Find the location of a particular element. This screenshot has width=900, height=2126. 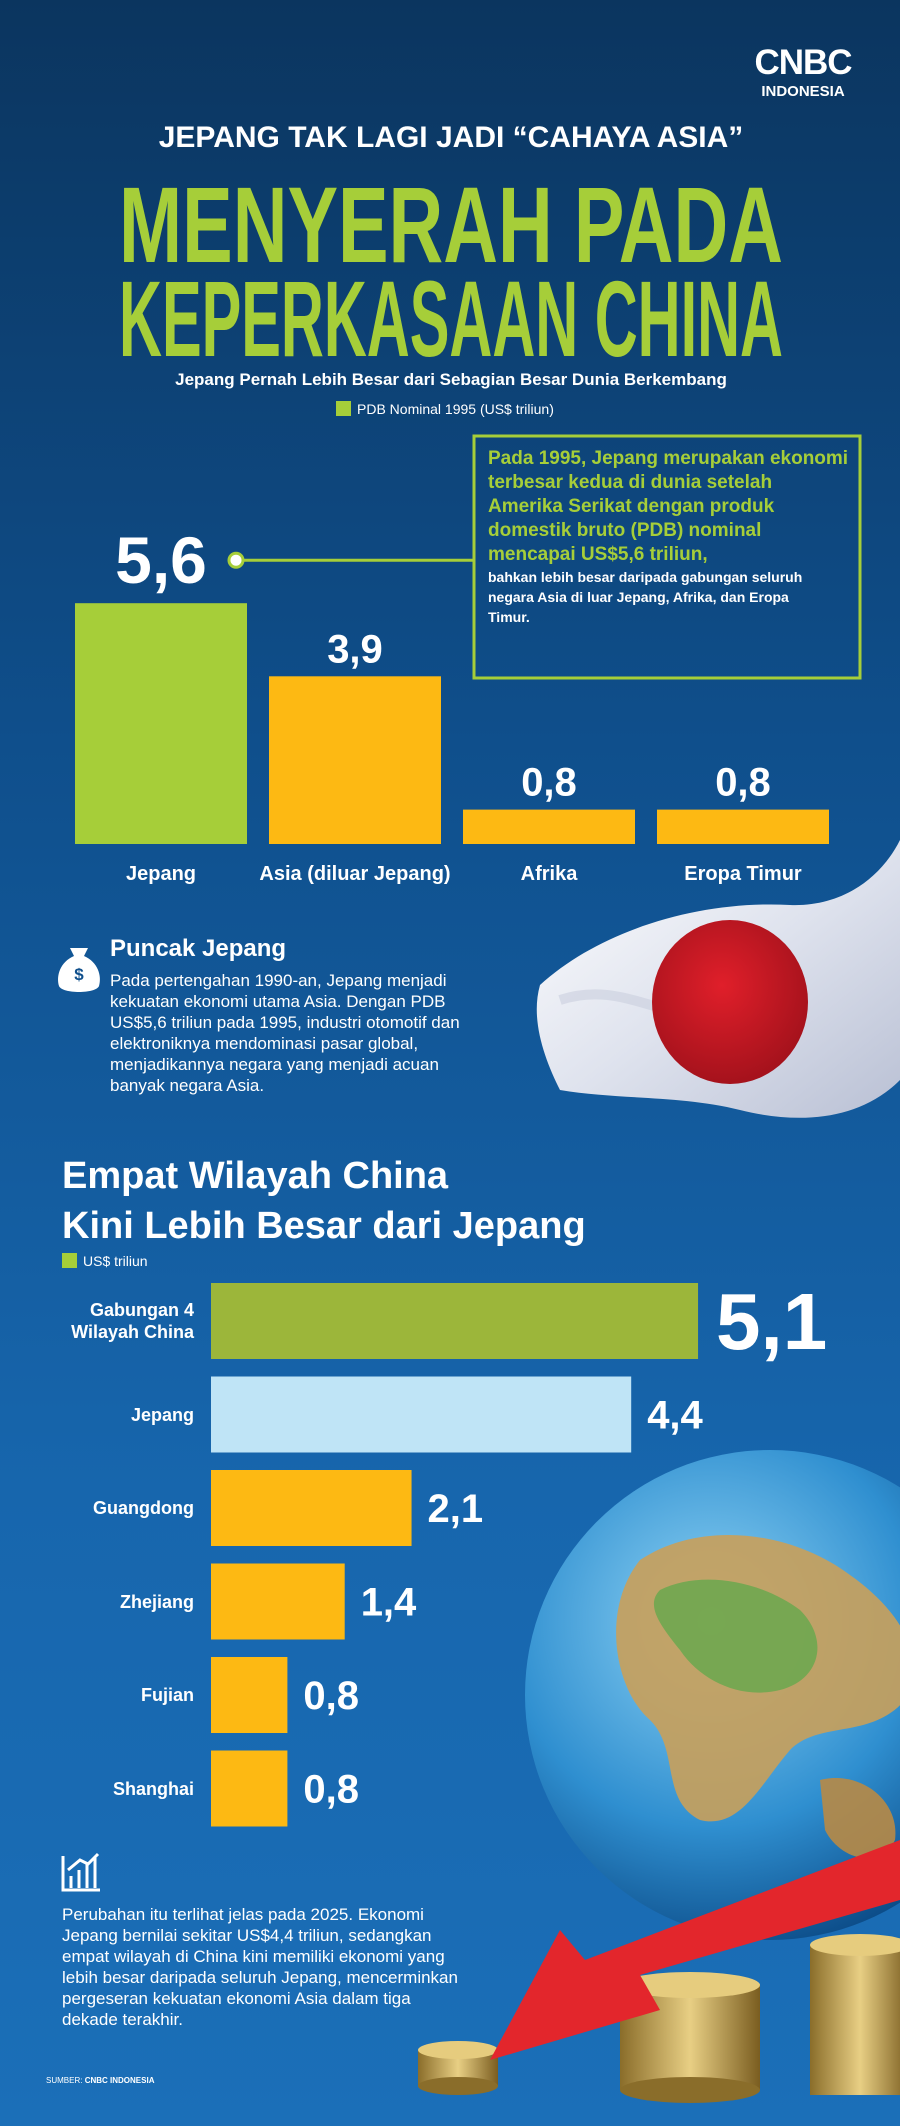

trend-arrow is located at coordinates (695, 1950).